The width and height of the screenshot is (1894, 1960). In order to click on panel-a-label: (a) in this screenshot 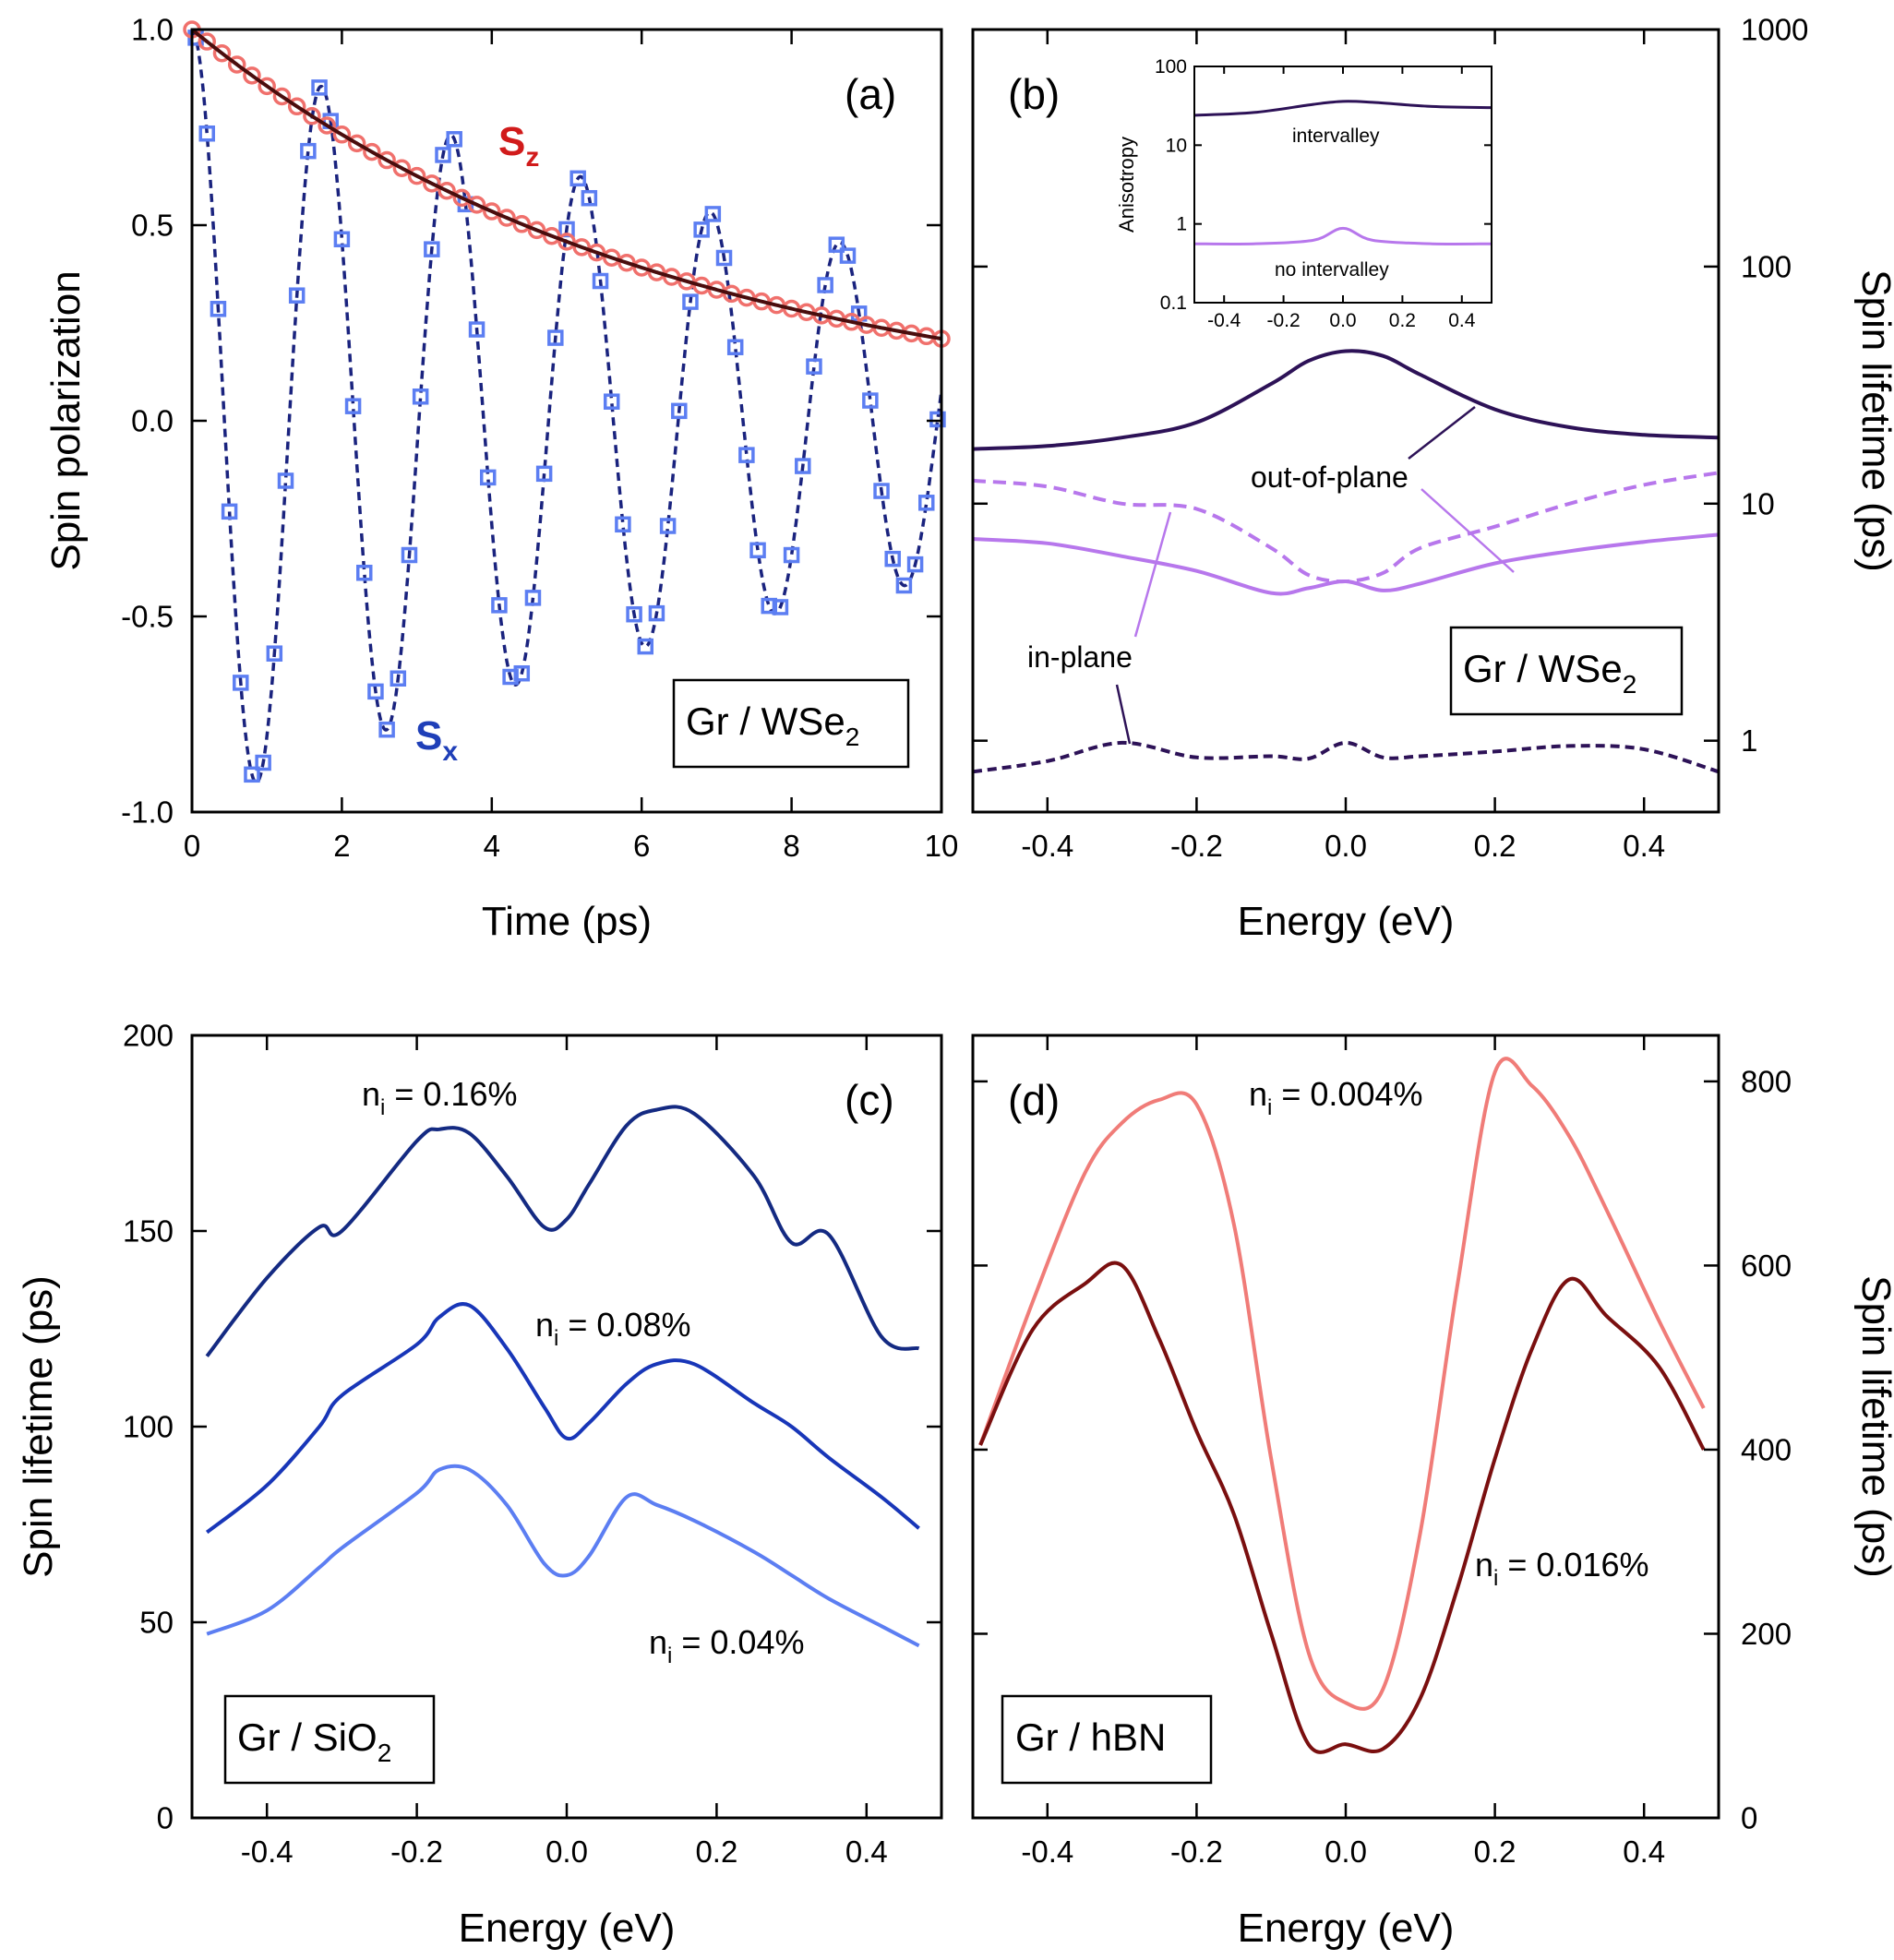, I will do `click(870, 94)`.